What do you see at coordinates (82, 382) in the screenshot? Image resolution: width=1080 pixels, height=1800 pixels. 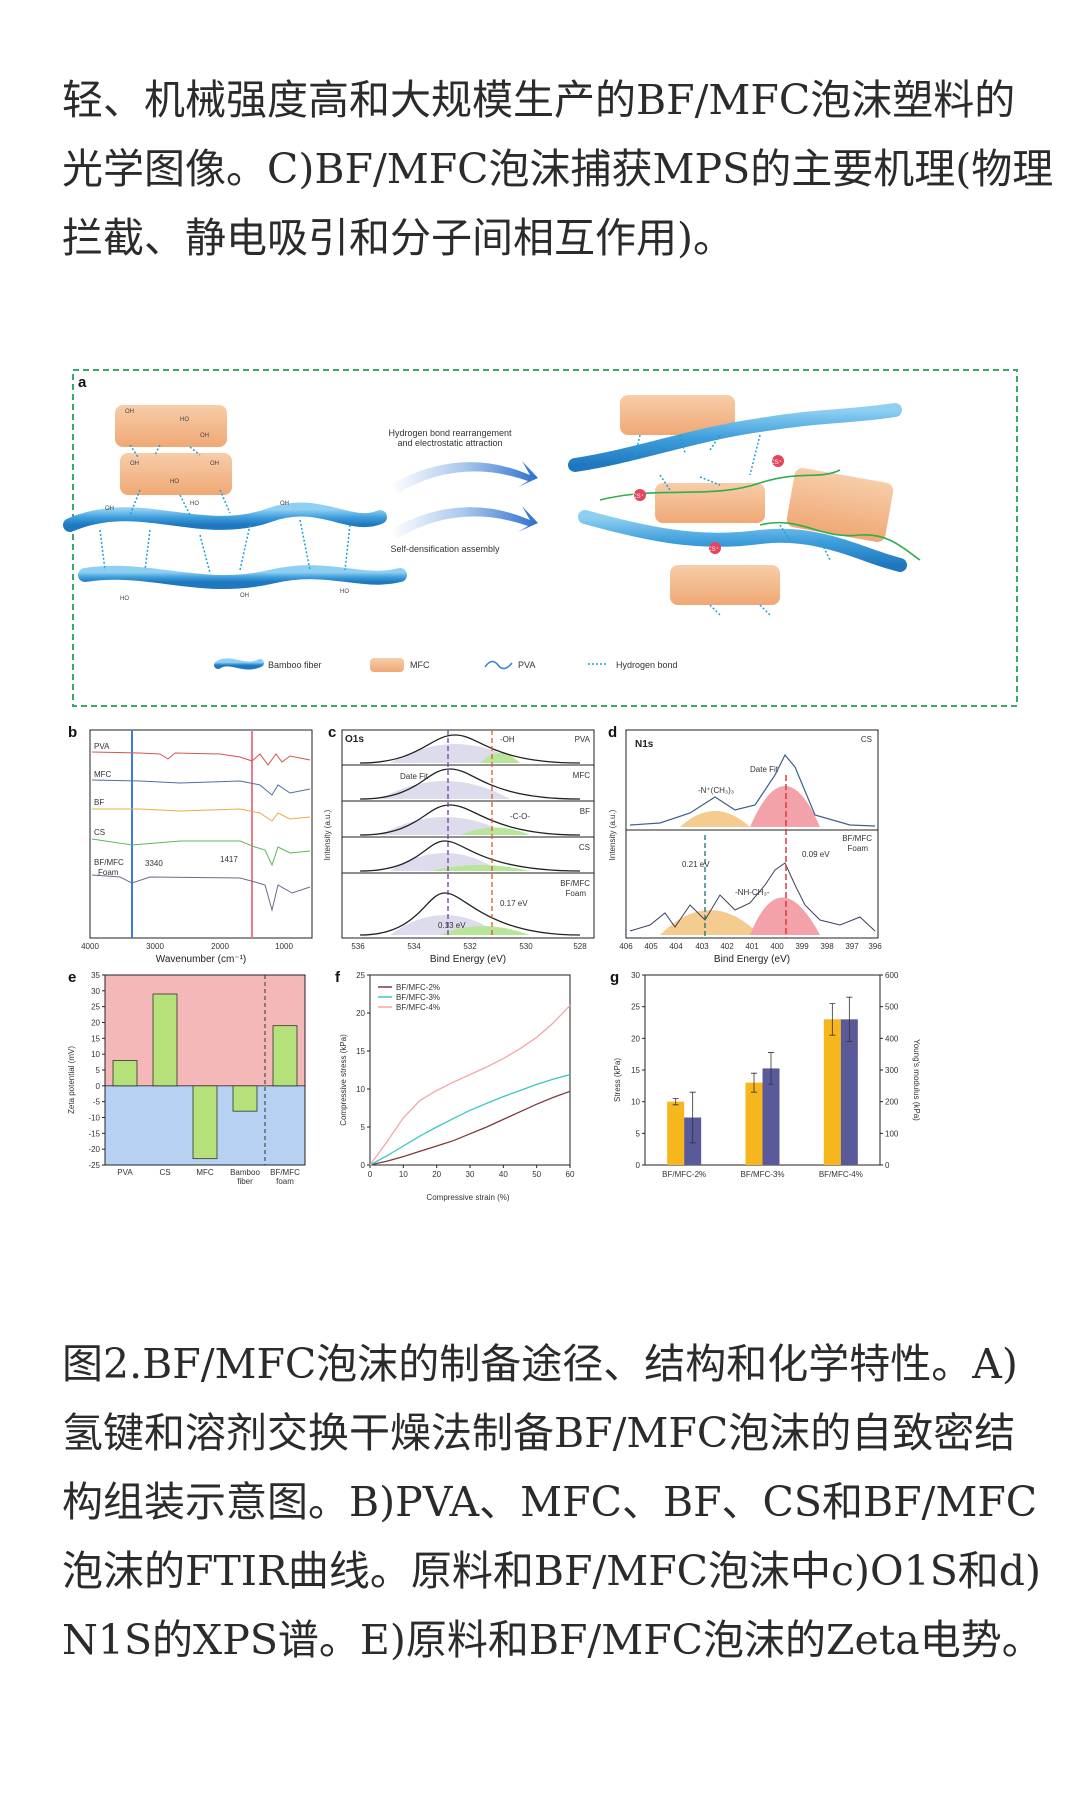 I see `panel-label-a: a` at bounding box center [82, 382].